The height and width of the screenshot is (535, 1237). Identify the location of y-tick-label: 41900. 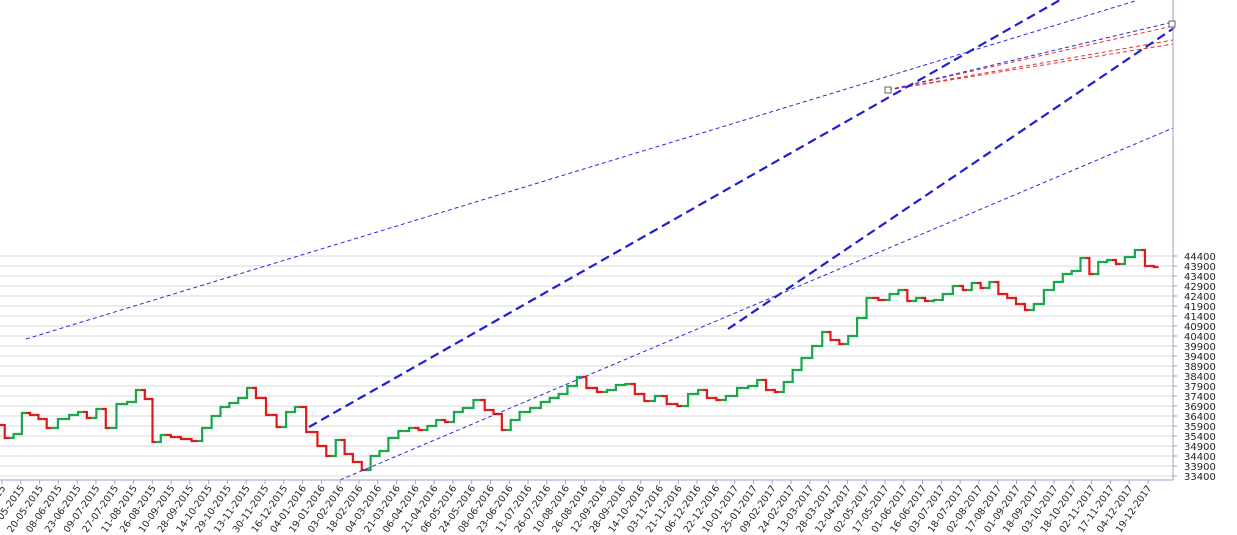
(1200, 307).